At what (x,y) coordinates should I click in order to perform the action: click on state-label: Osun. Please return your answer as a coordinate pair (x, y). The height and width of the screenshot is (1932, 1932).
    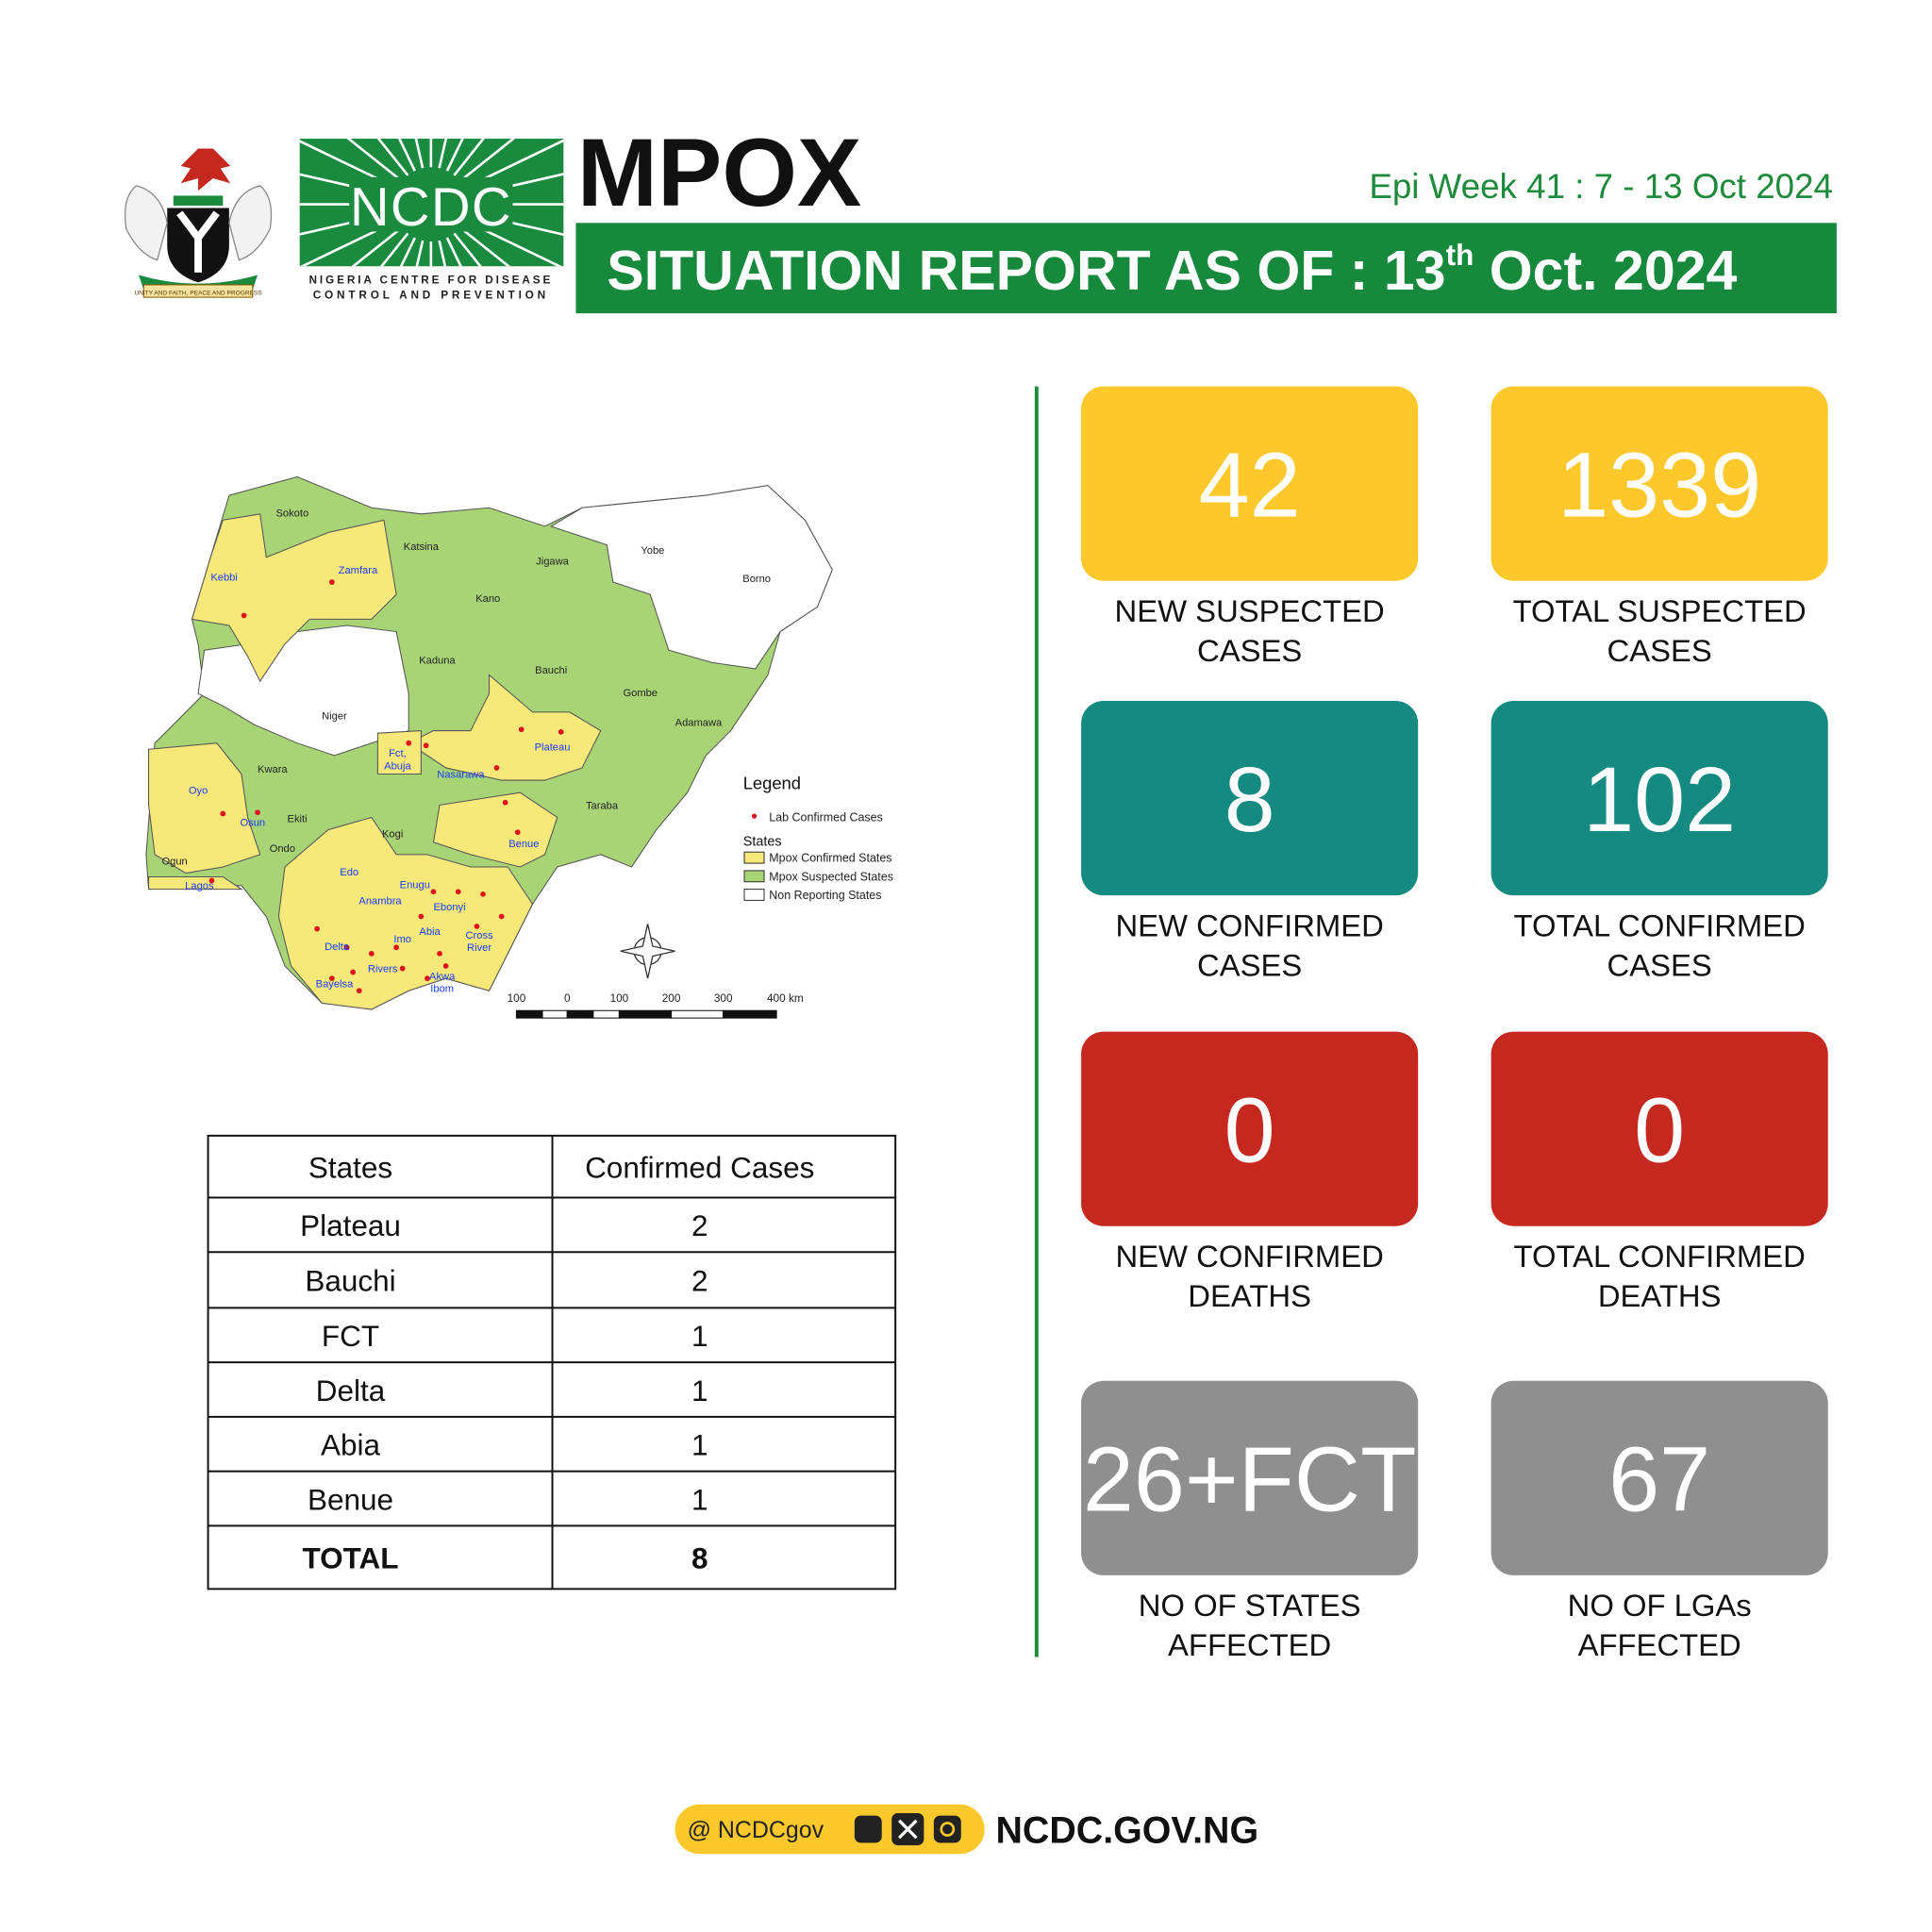
    Looking at the image, I should click on (252, 823).